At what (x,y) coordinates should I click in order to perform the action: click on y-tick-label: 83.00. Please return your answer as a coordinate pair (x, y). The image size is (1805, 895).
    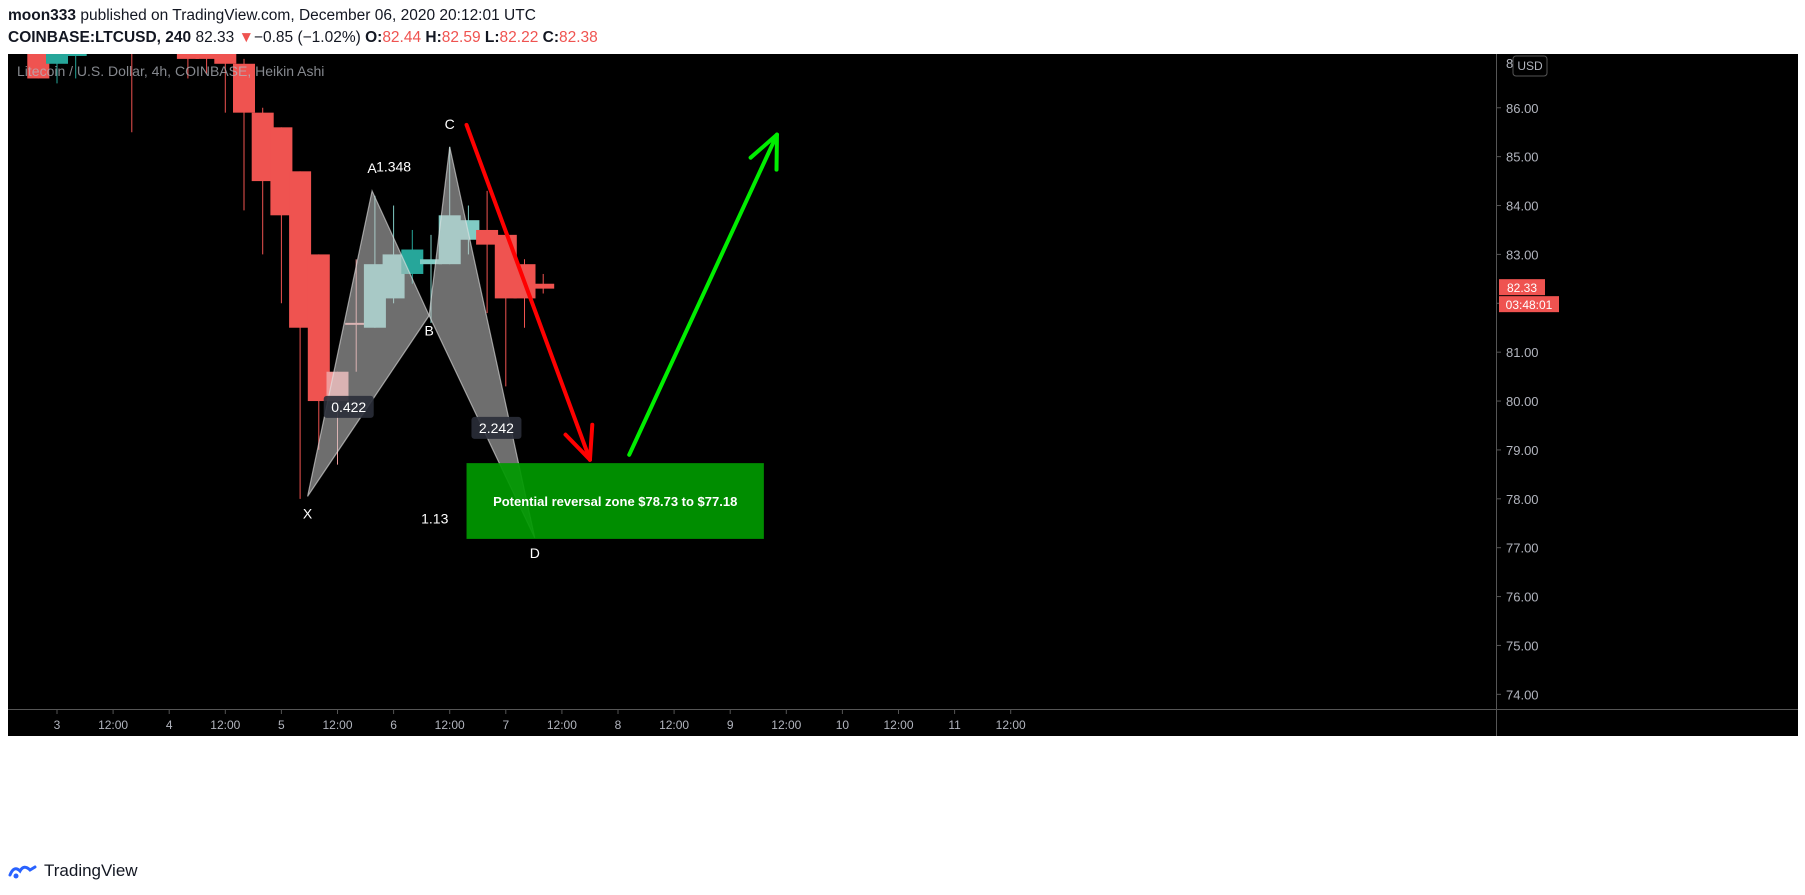
    Looking at the image, I should click on (1522, 254).